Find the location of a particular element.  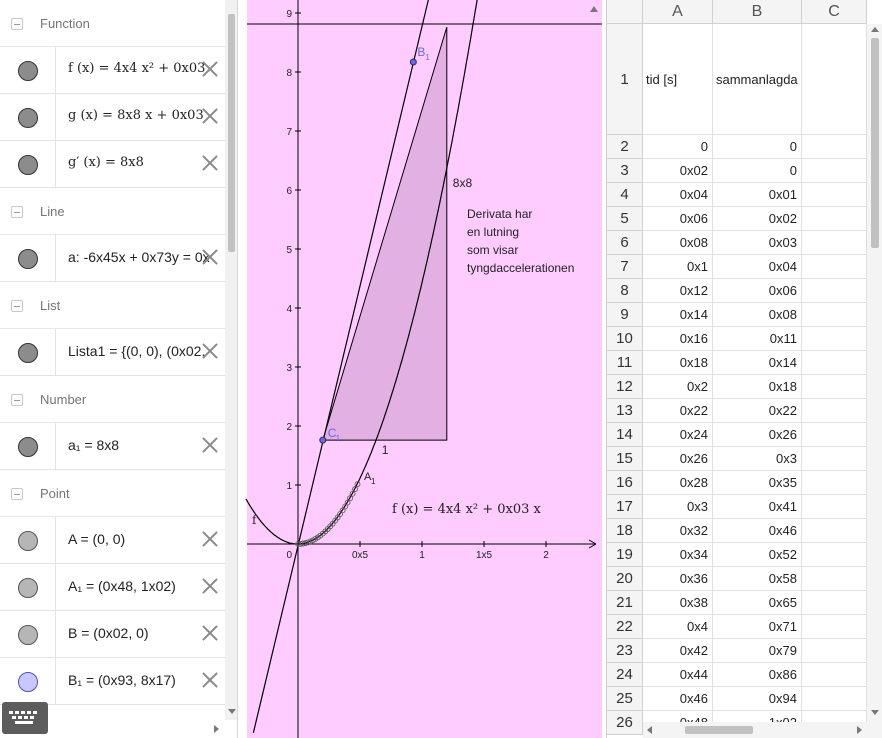

cell-b20: 0x58 is located at coordinates (757, 579).